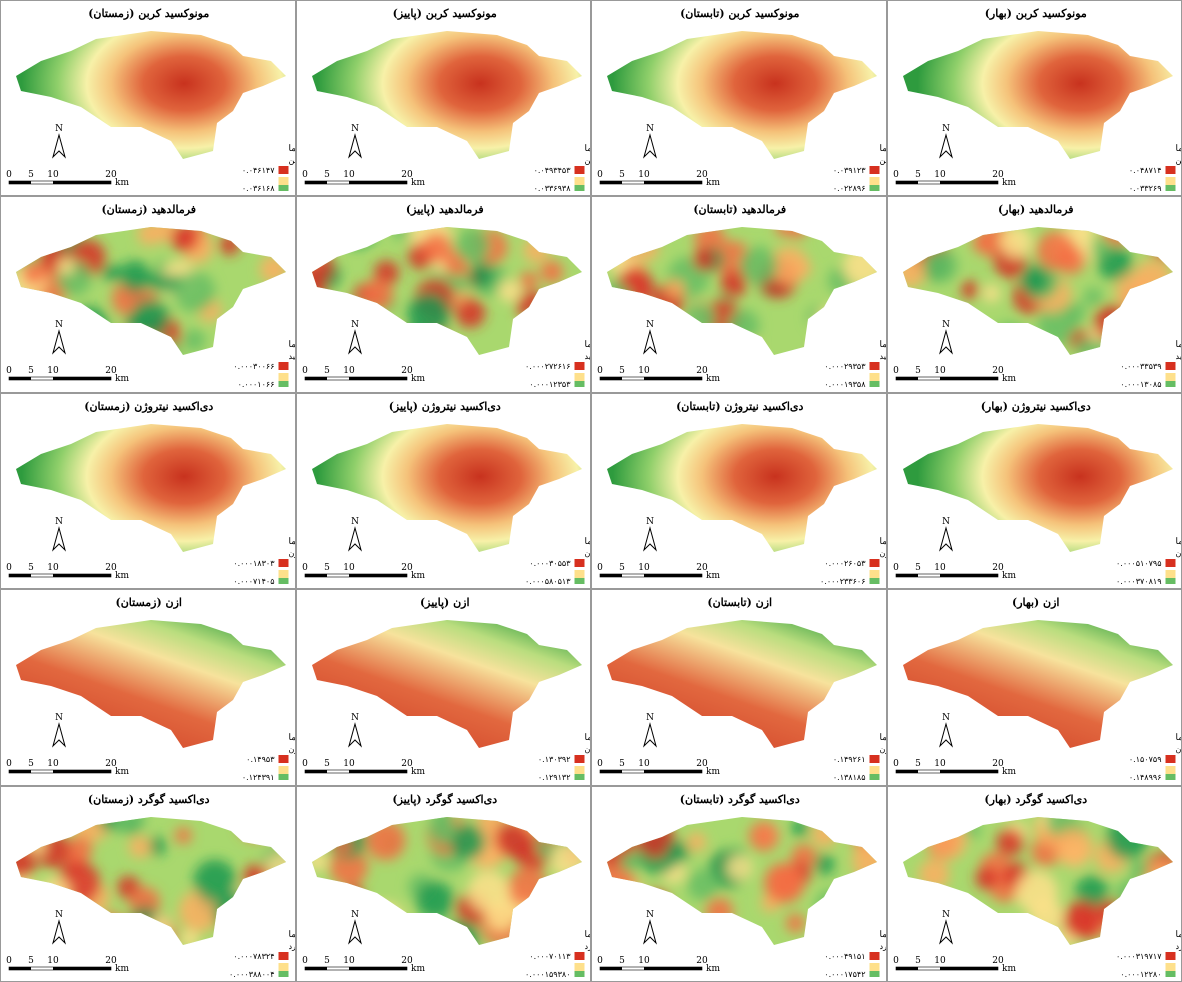  I want to click on panel-title: دی‌اکسید گوگرد (پاییز), so click(444, 799).